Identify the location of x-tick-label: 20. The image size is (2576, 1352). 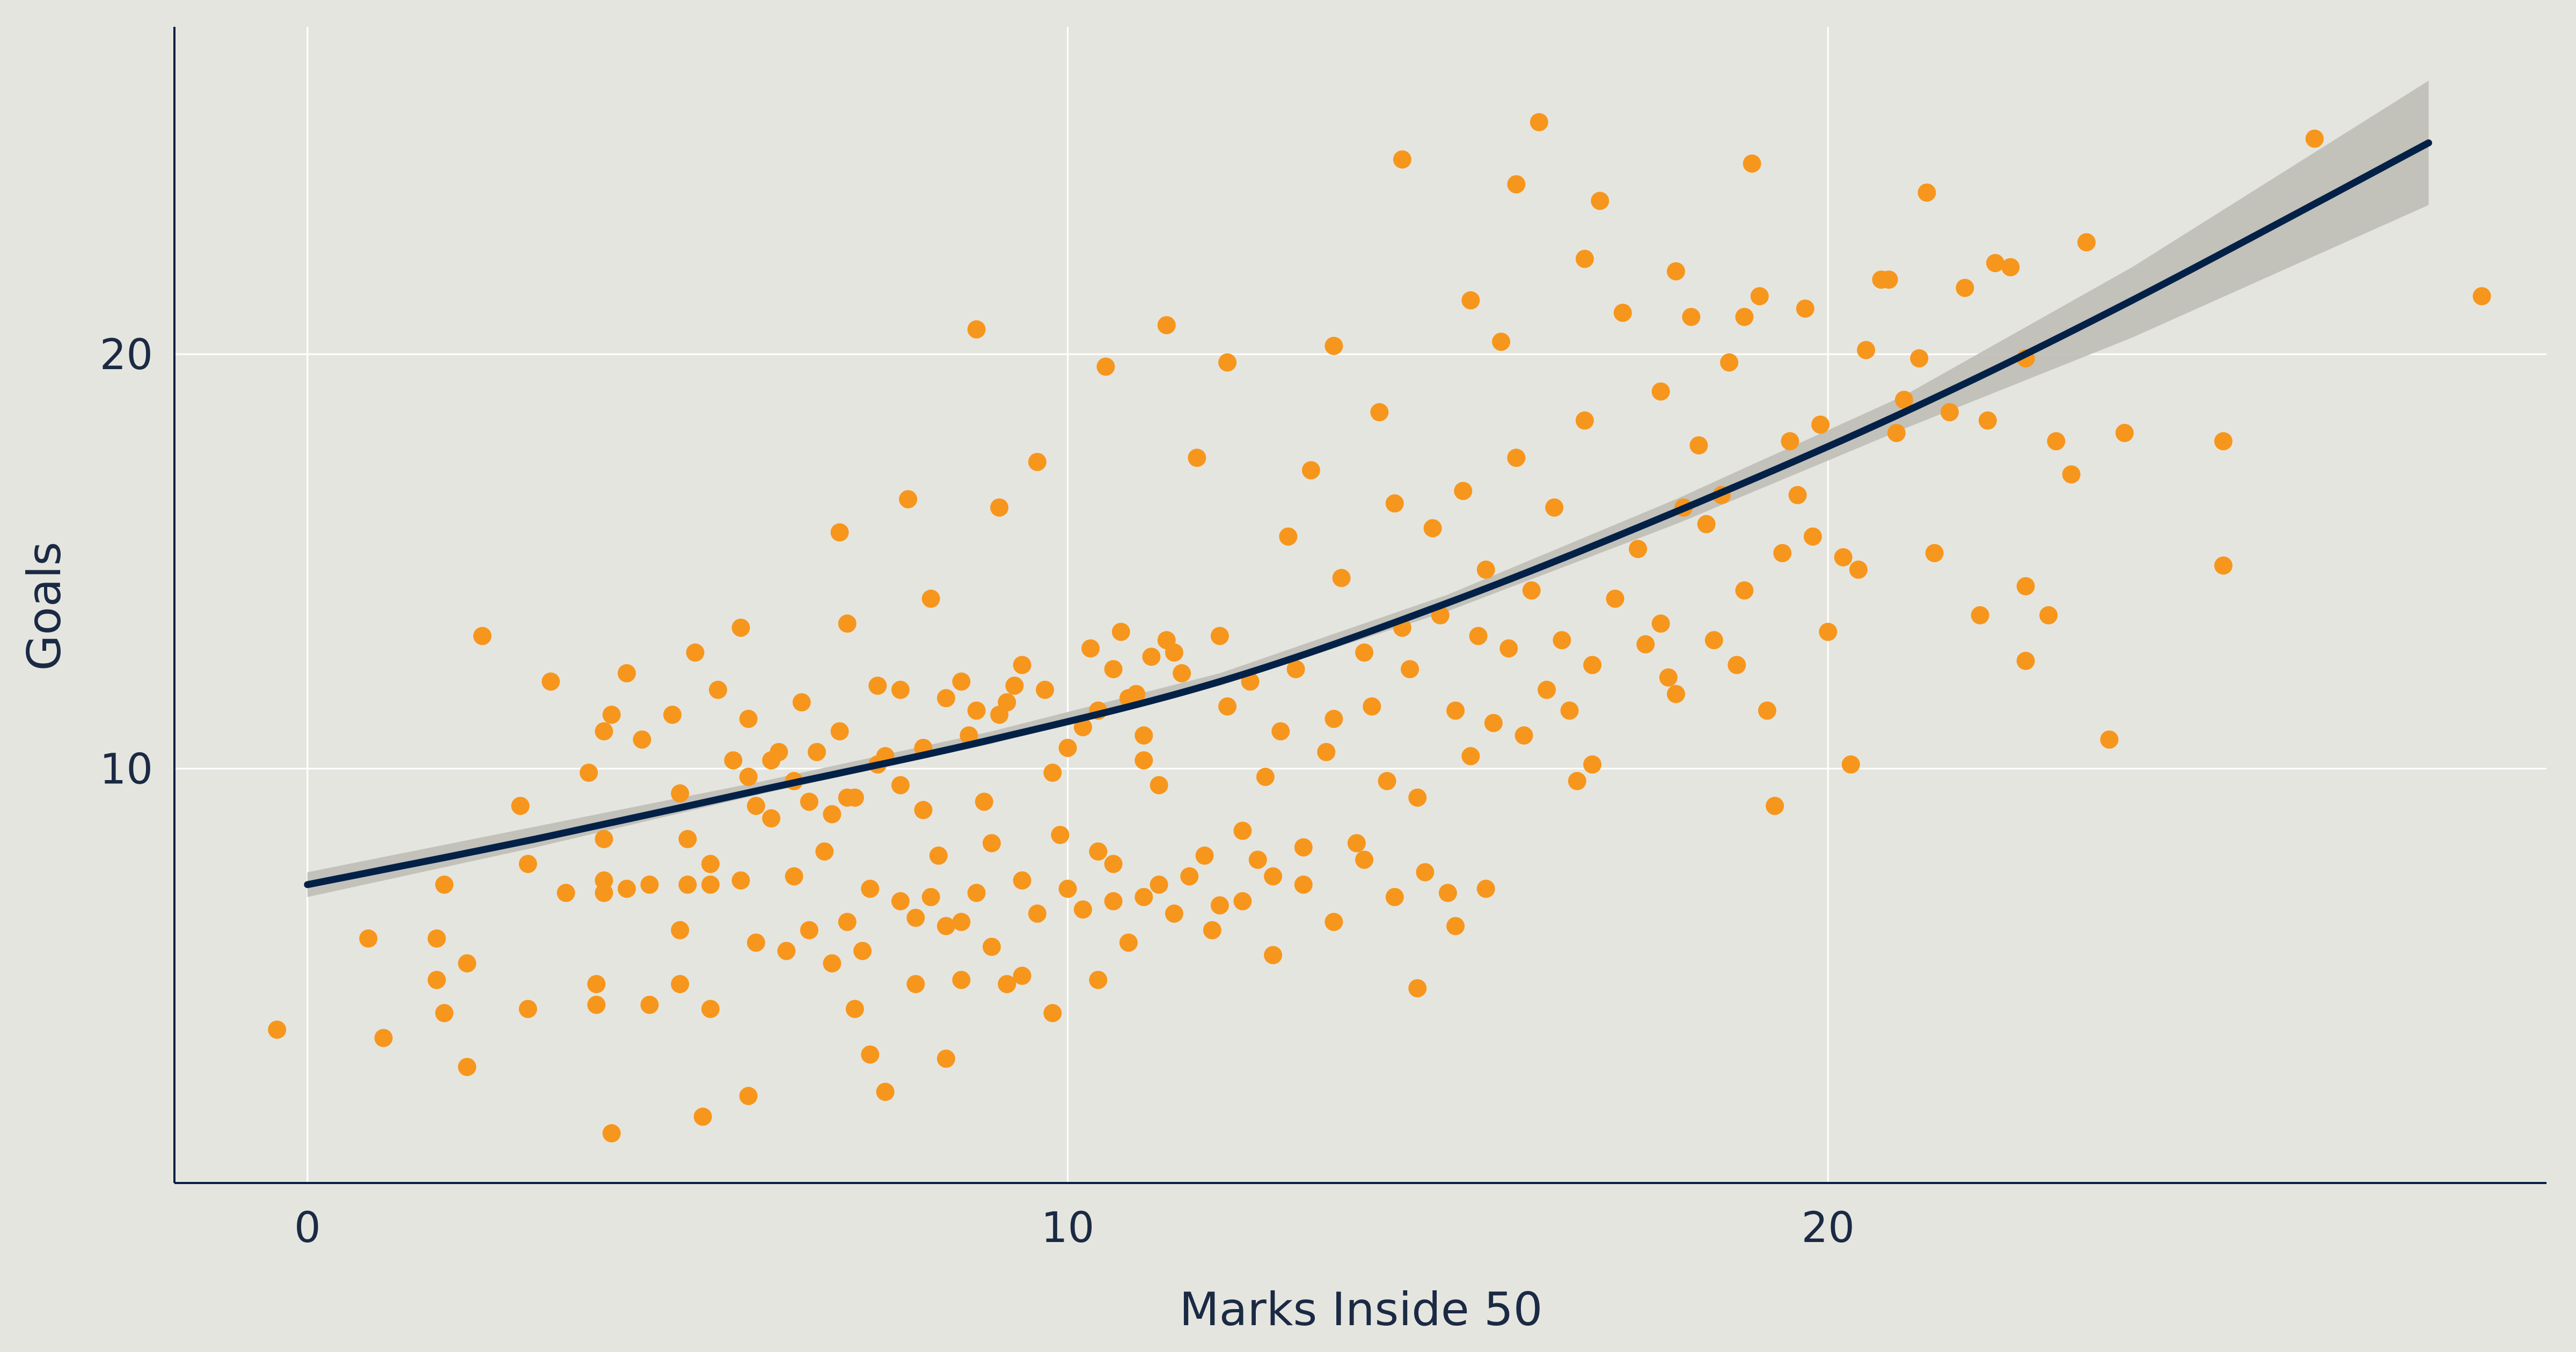
(1828, 1228).